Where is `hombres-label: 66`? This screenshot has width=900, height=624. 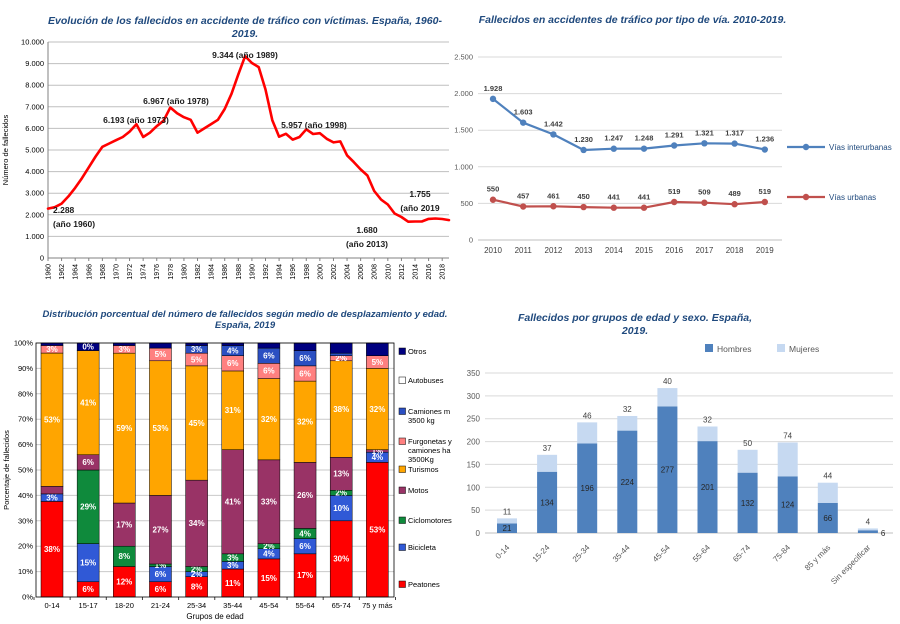
hombres-label: 66 is located at coordinates (827, 518).